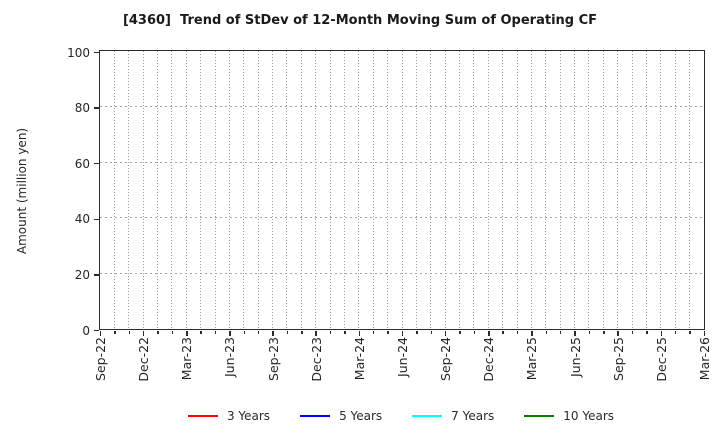 The image size is (720, 440). What do you see at coordinates (82, 219) in the screenshot?
I see `y-tick-label: 40` at bounding box center [82, 219].